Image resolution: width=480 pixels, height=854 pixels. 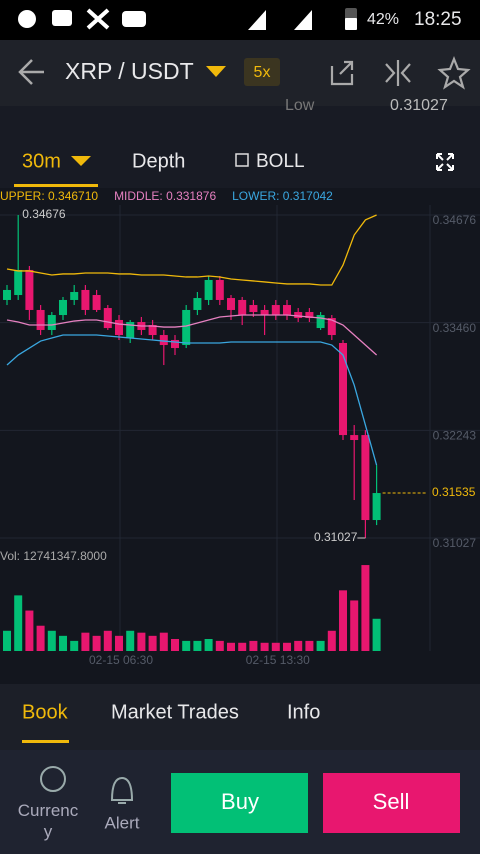 I want to click on currency-wrap: Currency, so click(x=48, y=821).